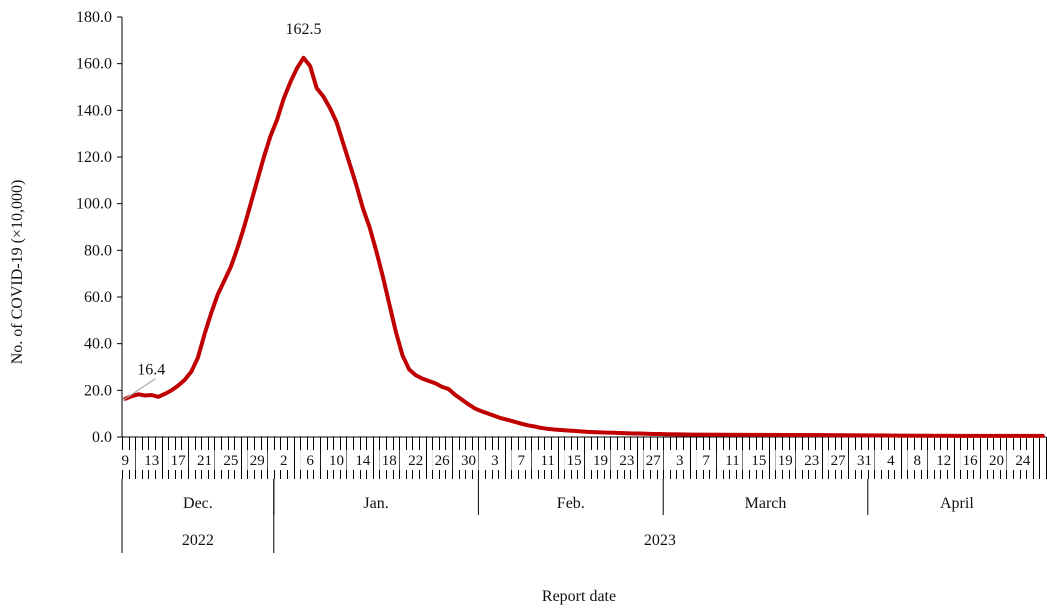  I want to click on x-tick-label: 29, so click(257, 461).